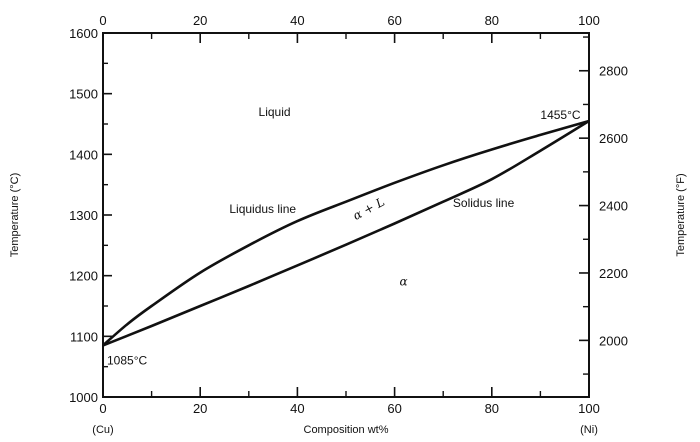  I want to click on y-tick-label-left-1400: 1400, so click(83, 154).